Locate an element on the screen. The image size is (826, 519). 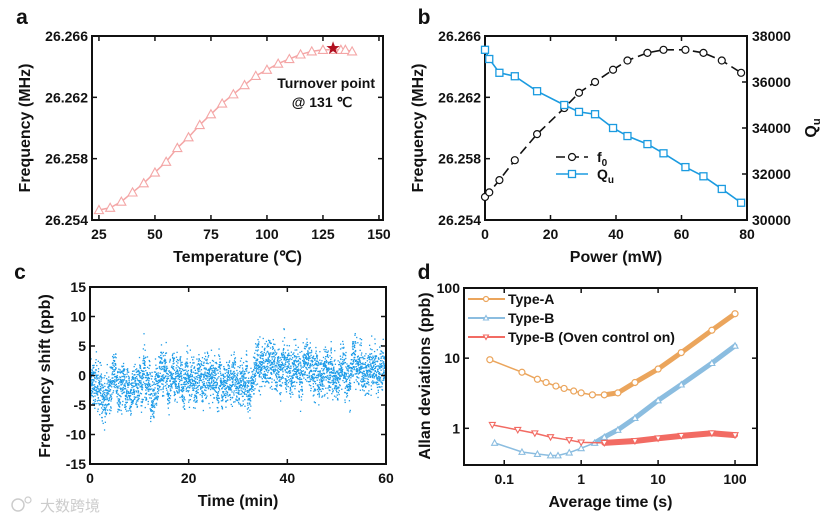
watermark: 大数跨境 is located at coordinates (55, 505).